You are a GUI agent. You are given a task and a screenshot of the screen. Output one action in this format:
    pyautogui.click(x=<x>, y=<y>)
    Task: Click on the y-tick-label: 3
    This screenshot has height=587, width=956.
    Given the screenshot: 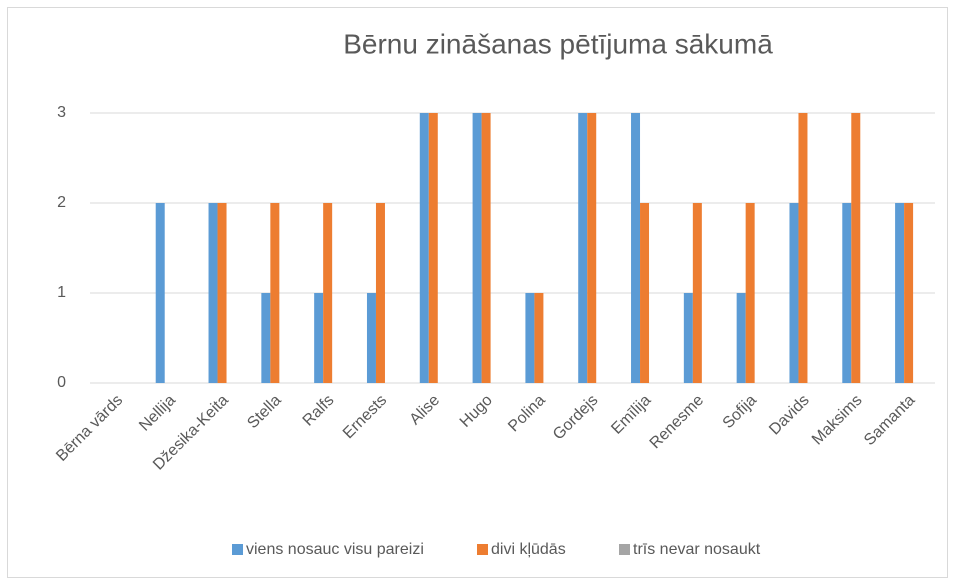 What is the action you would take?
    pyautogui.click(x=61, y=112)
    